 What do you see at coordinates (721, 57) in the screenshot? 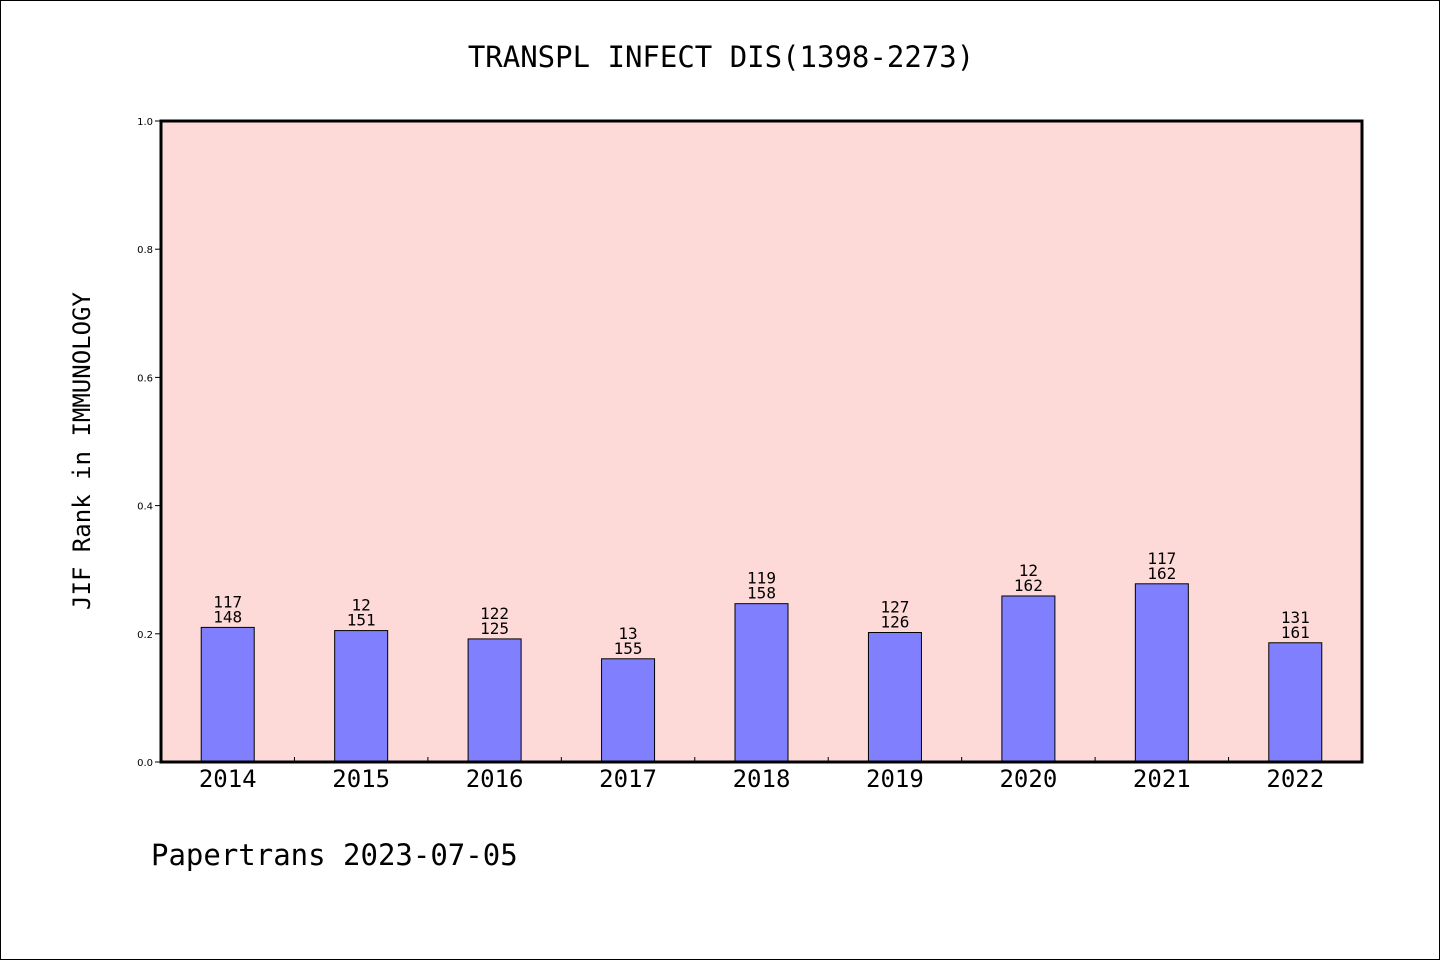
I see `chart-title: TRANSPL INFECT DIS(1398-2273)` at bounding box center [721, 57].